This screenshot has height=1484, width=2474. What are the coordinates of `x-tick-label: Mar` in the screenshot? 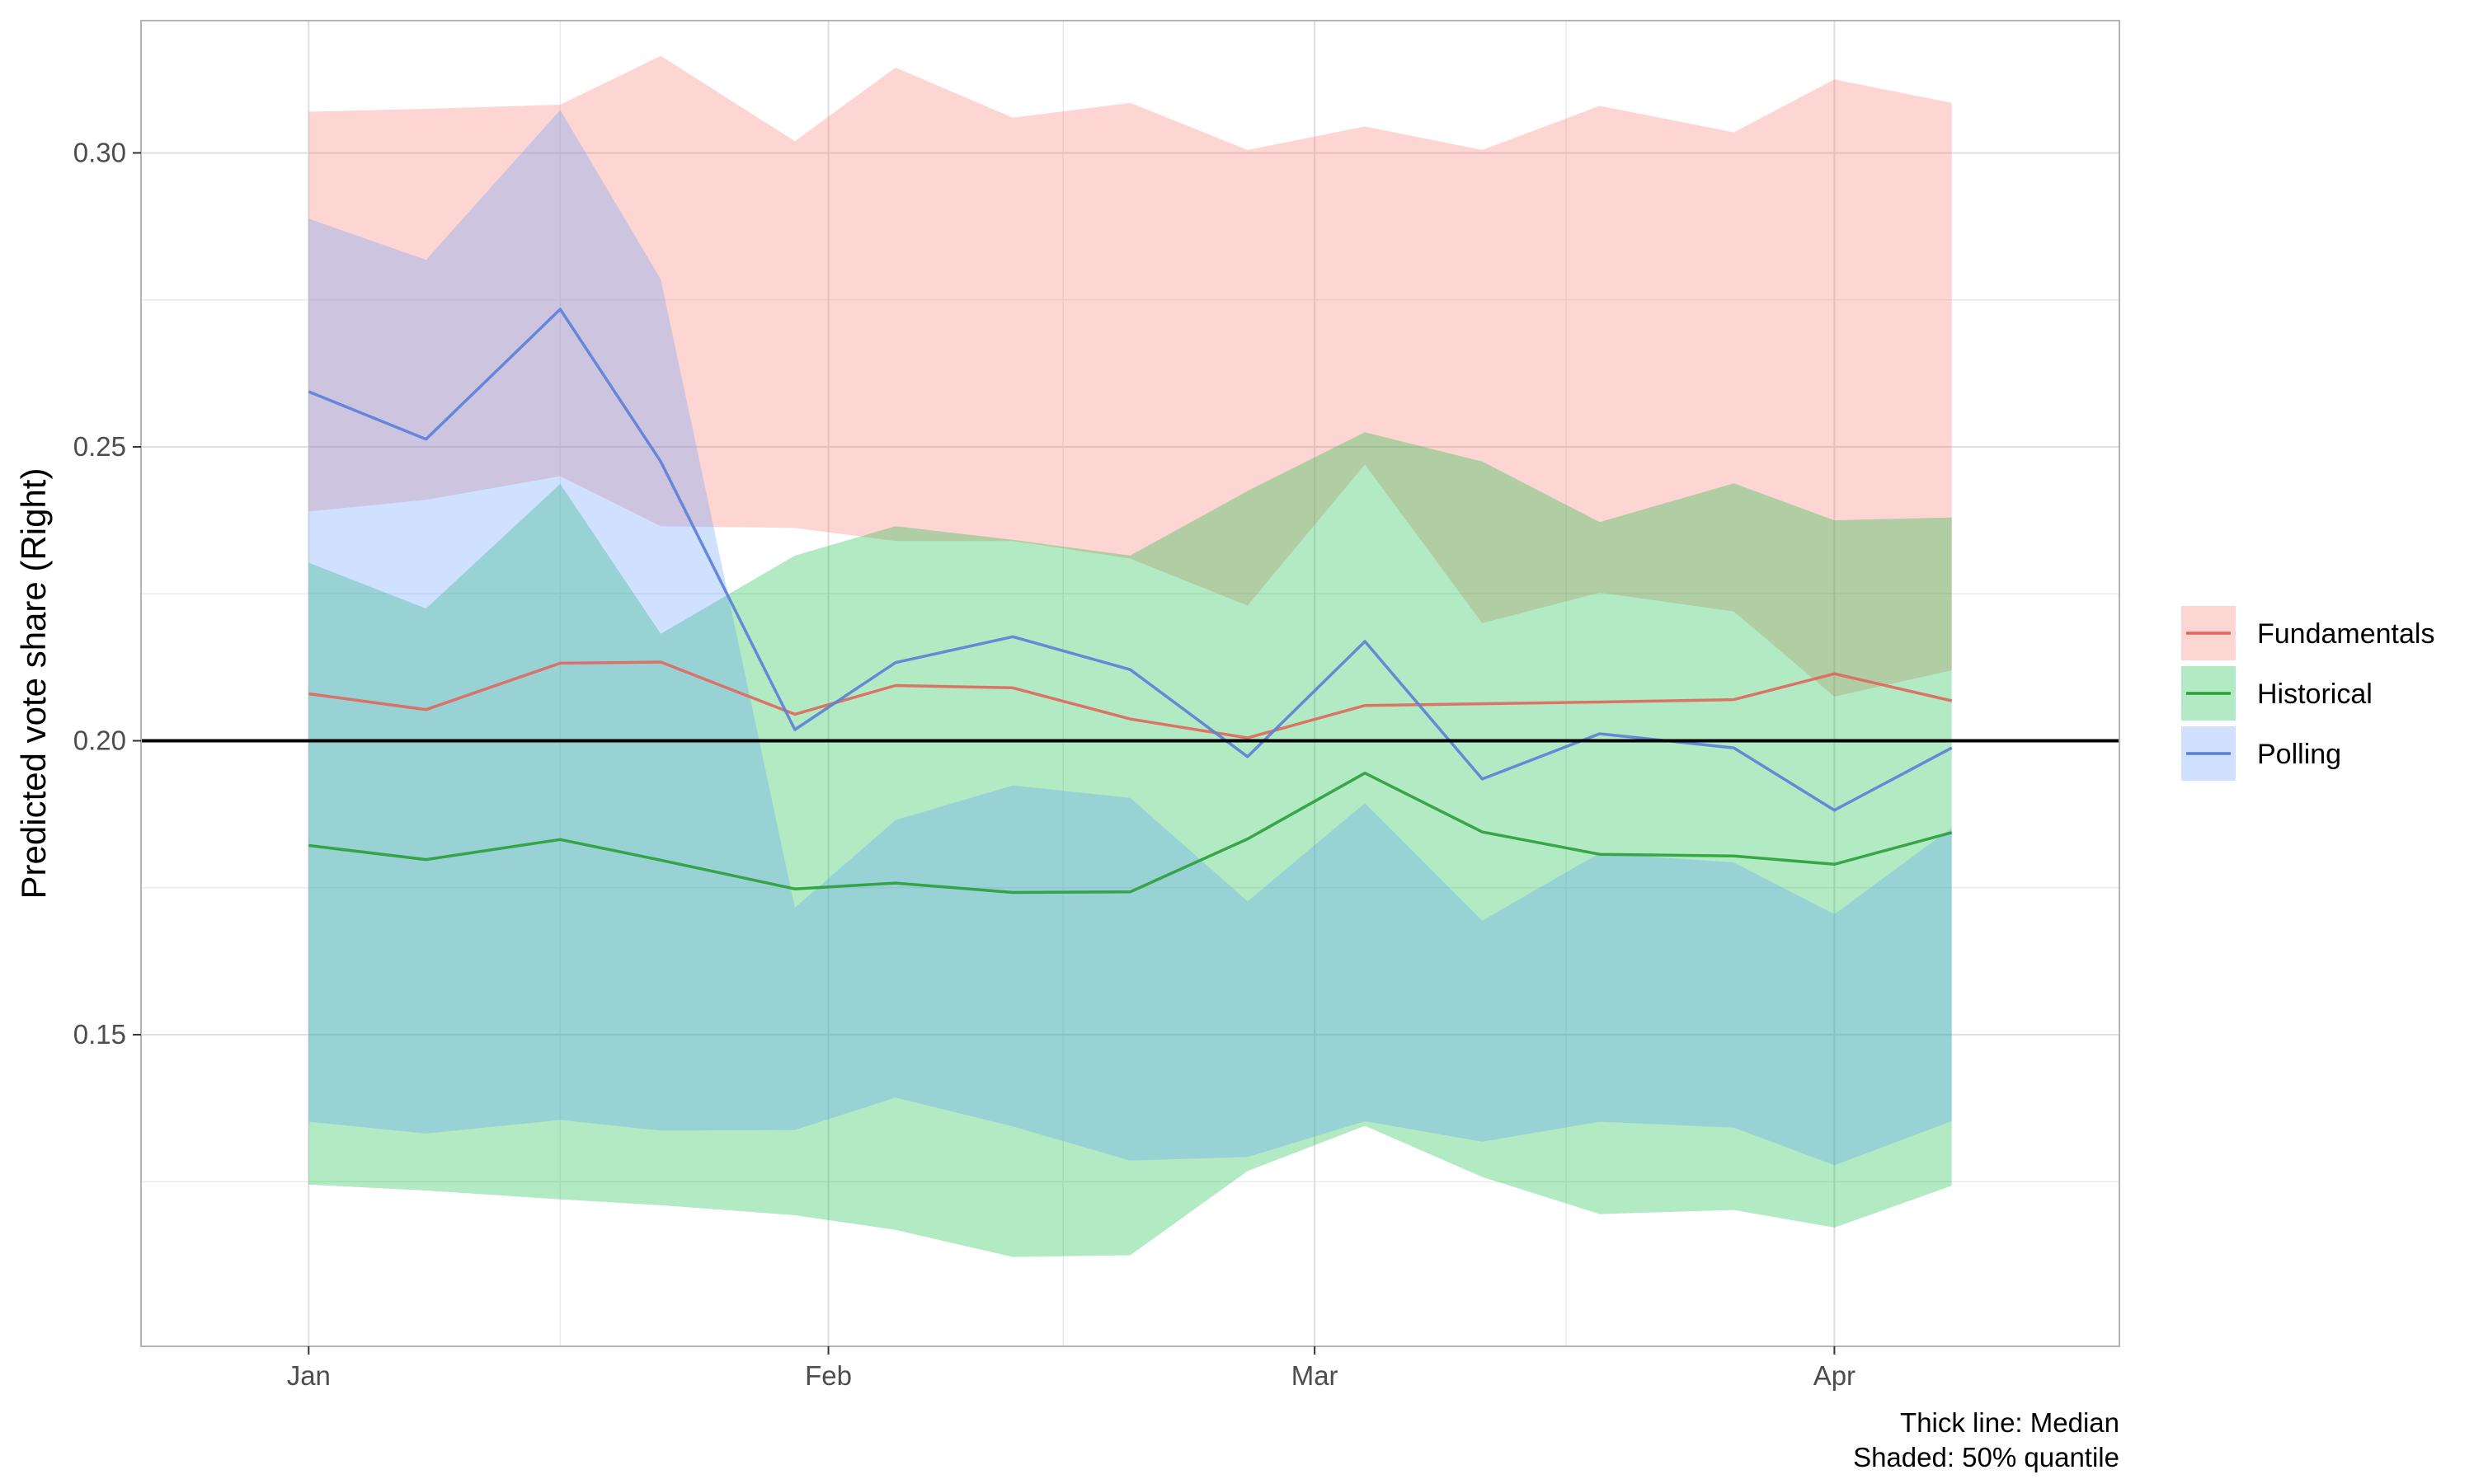 It's located at (1314, 1375).